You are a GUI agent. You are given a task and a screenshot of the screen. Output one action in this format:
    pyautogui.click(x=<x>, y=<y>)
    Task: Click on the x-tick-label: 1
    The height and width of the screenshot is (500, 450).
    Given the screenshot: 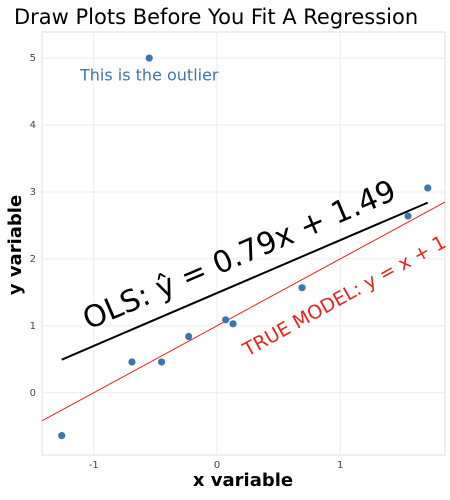 What is the action you would take?
    pyautogui.click(x=340, y=465)
    